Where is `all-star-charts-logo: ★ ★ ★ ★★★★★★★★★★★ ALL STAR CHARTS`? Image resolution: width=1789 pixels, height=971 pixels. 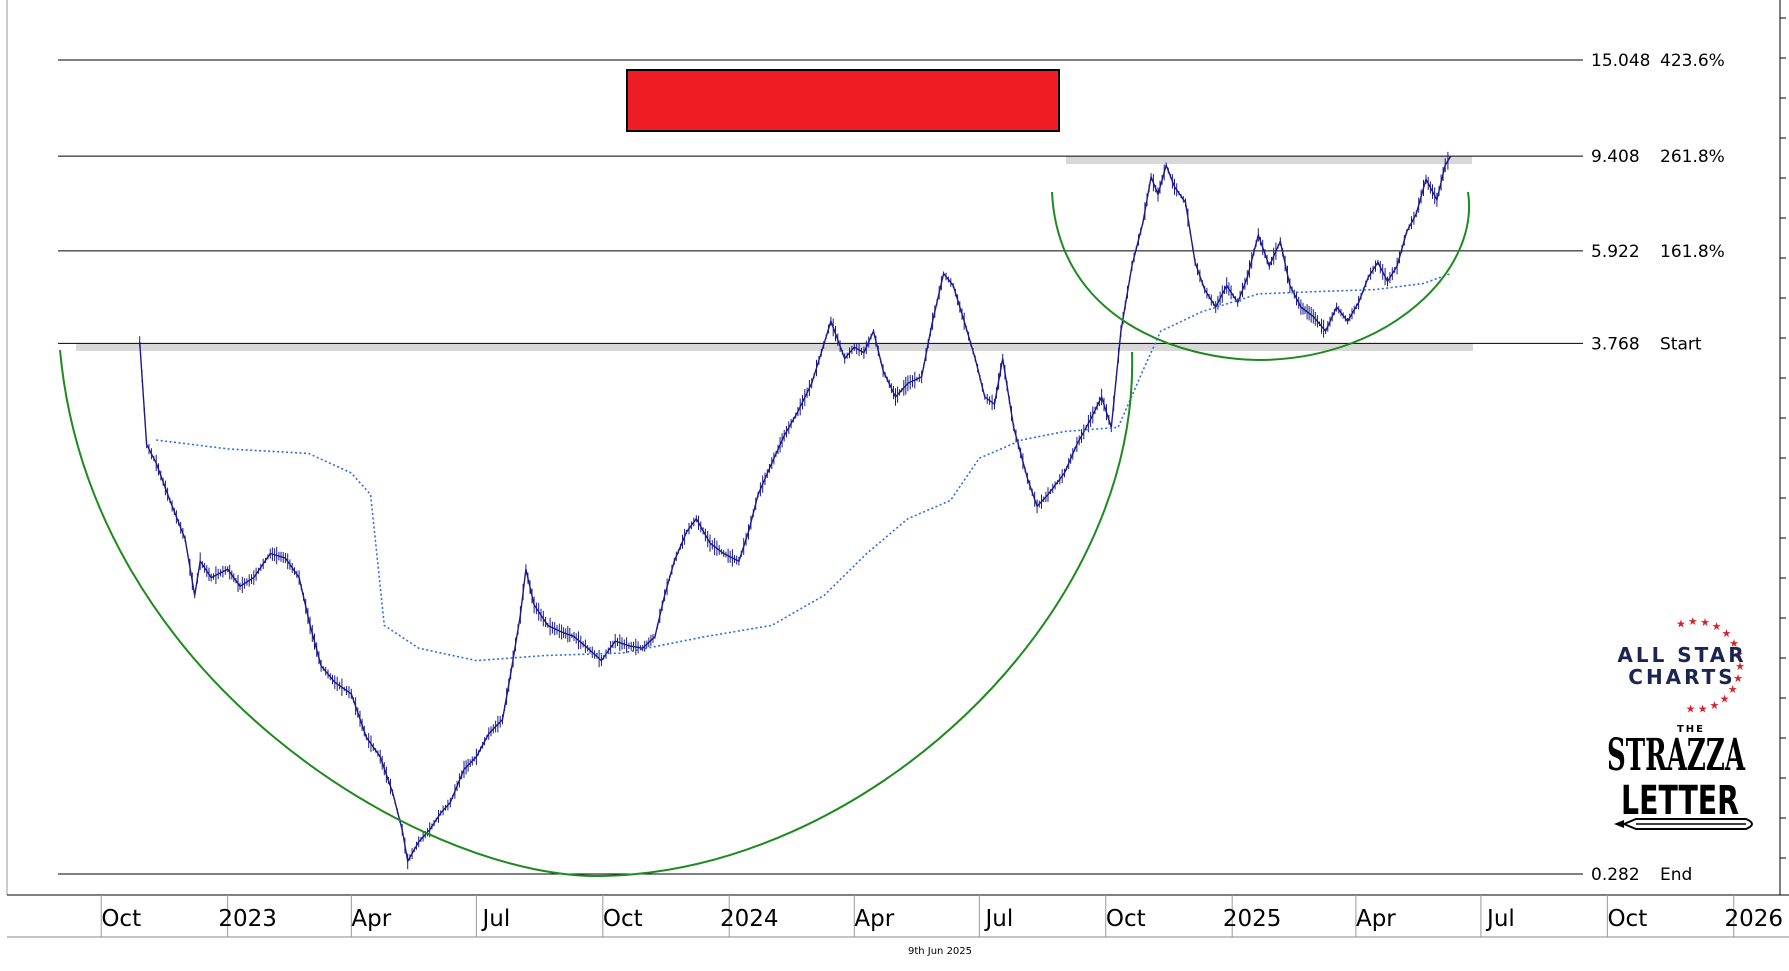
all-star-charts-logo: ★ ★ ★ ★★★★★★★★★★★ ALL STAR CHARTS is located at coordinates (1681, 666).